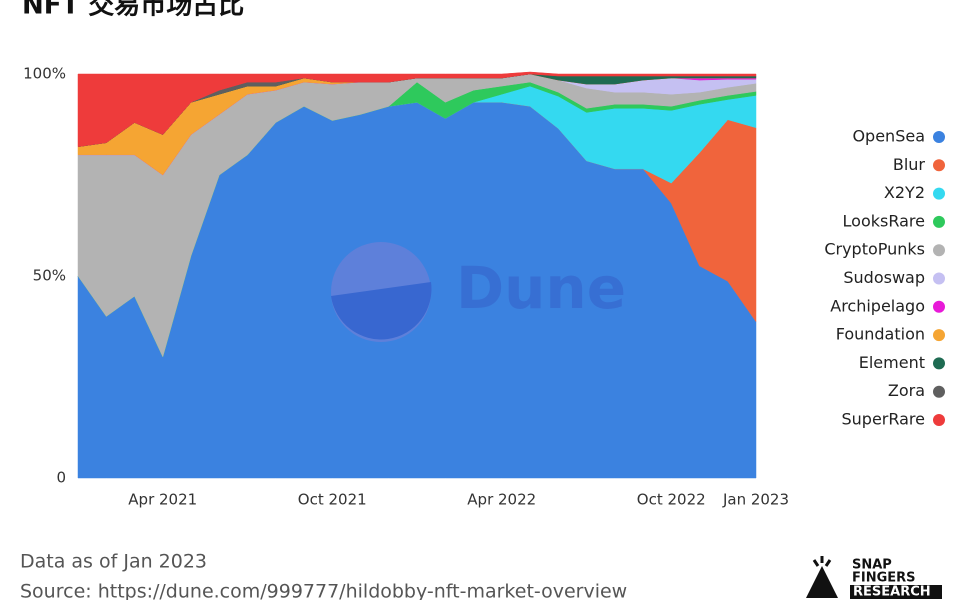 Image resolution: width=972 pixels, height=604 pixels. I want to click on watermark-logo-part, so click(381, 311).